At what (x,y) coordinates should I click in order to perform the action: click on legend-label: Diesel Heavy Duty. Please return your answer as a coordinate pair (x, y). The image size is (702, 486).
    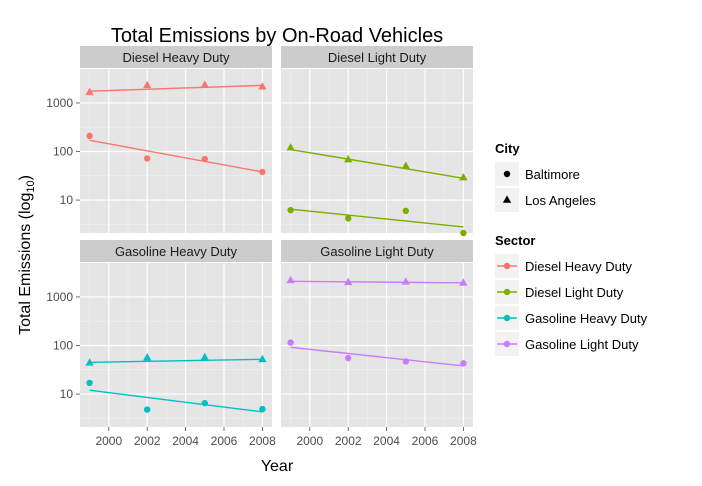
    Looking at the image, I should click on (578, 266).